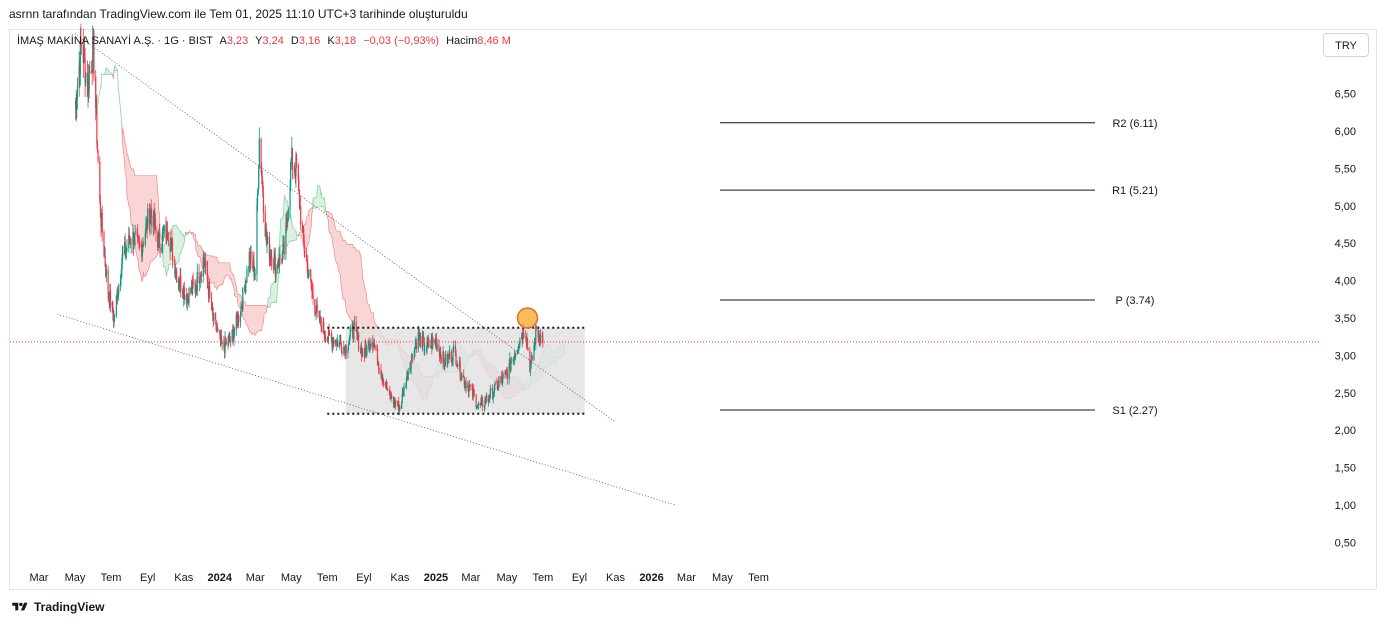 Image resolution: width=1386 pixels, height=626 pixels. I want to click on x-tick-label: Eyl, so click(363, 578).